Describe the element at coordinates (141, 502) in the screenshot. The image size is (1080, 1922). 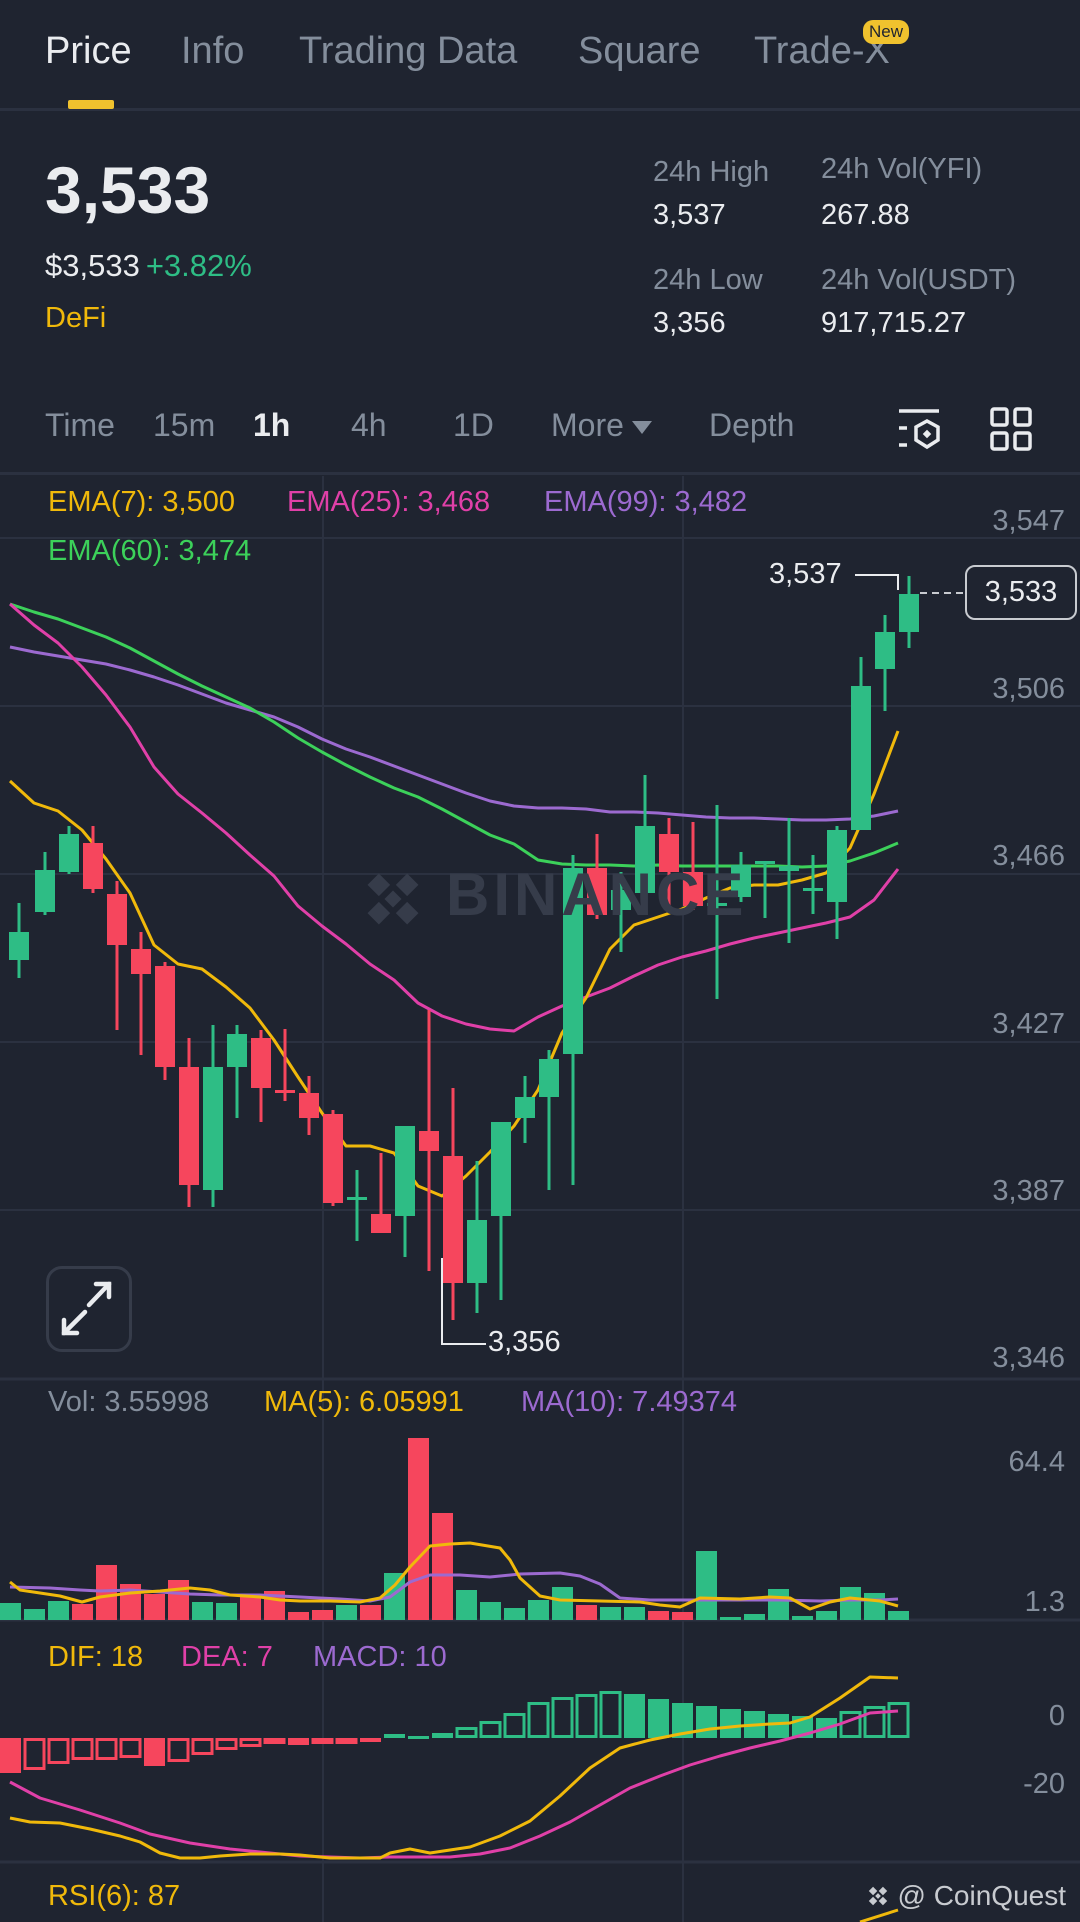
I see `ema7-legend: EMA(7): 3,500` at that location.